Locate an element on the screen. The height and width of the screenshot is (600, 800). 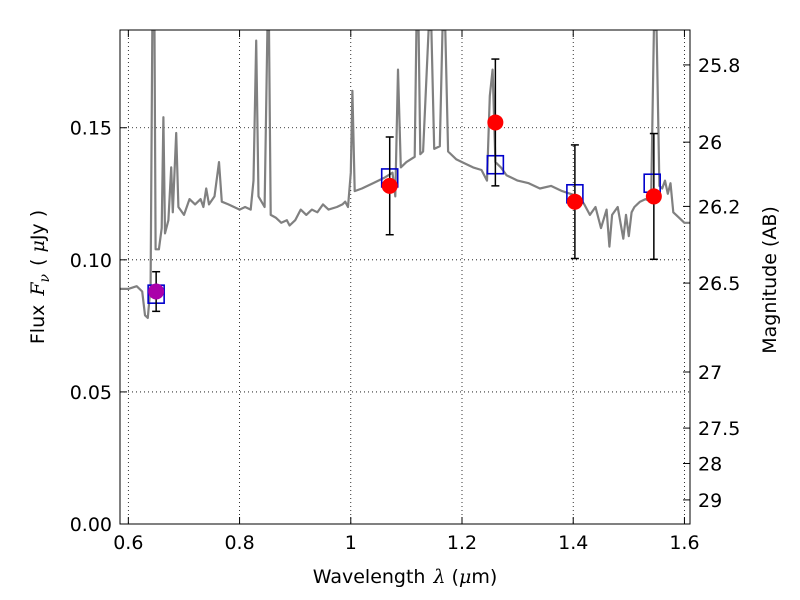
y2-tick-label: 27.5 is located at coordinates (719, 429).